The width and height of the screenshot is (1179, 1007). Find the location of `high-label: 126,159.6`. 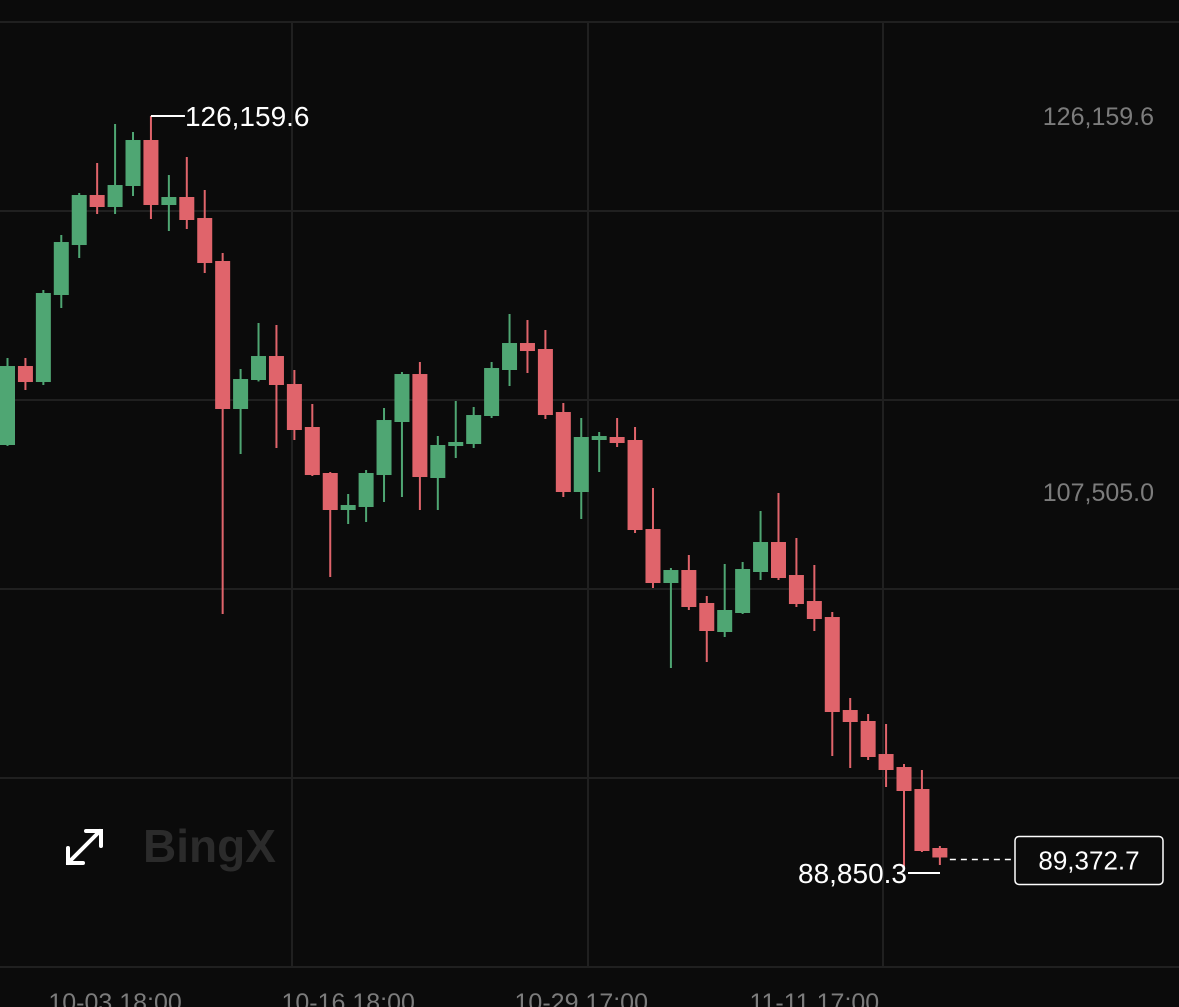

high-label: 126,159.6 is located at coordinates (247, 116).